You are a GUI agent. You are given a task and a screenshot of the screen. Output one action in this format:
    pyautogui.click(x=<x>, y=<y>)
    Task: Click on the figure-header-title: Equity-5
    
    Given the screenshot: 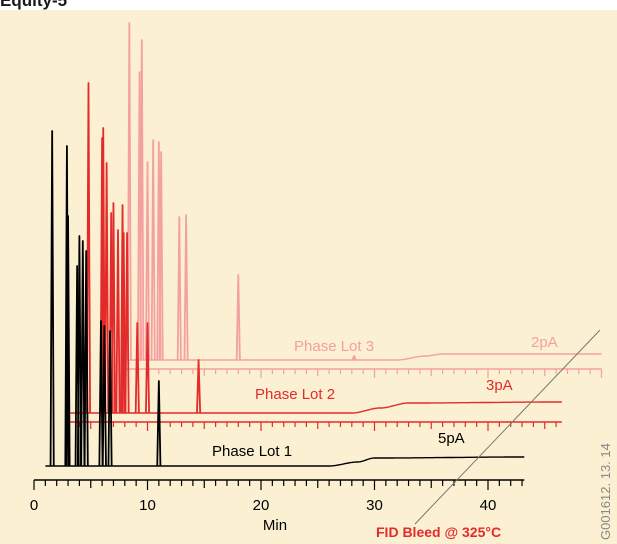 What is the action you would take?
    pyautogui.click(x=34, y=5)
    